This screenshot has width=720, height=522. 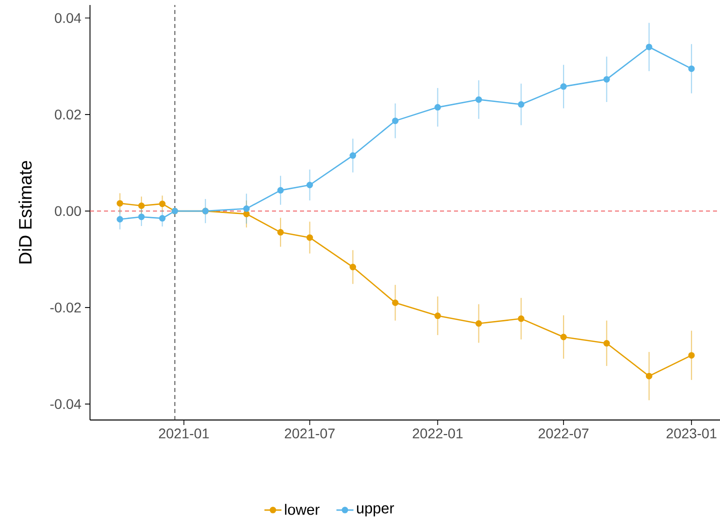 What do you see at coordinates (67, 211) in the screenshot?
I see `y-tick-label: 0.00` at bounding box center [67, 211].